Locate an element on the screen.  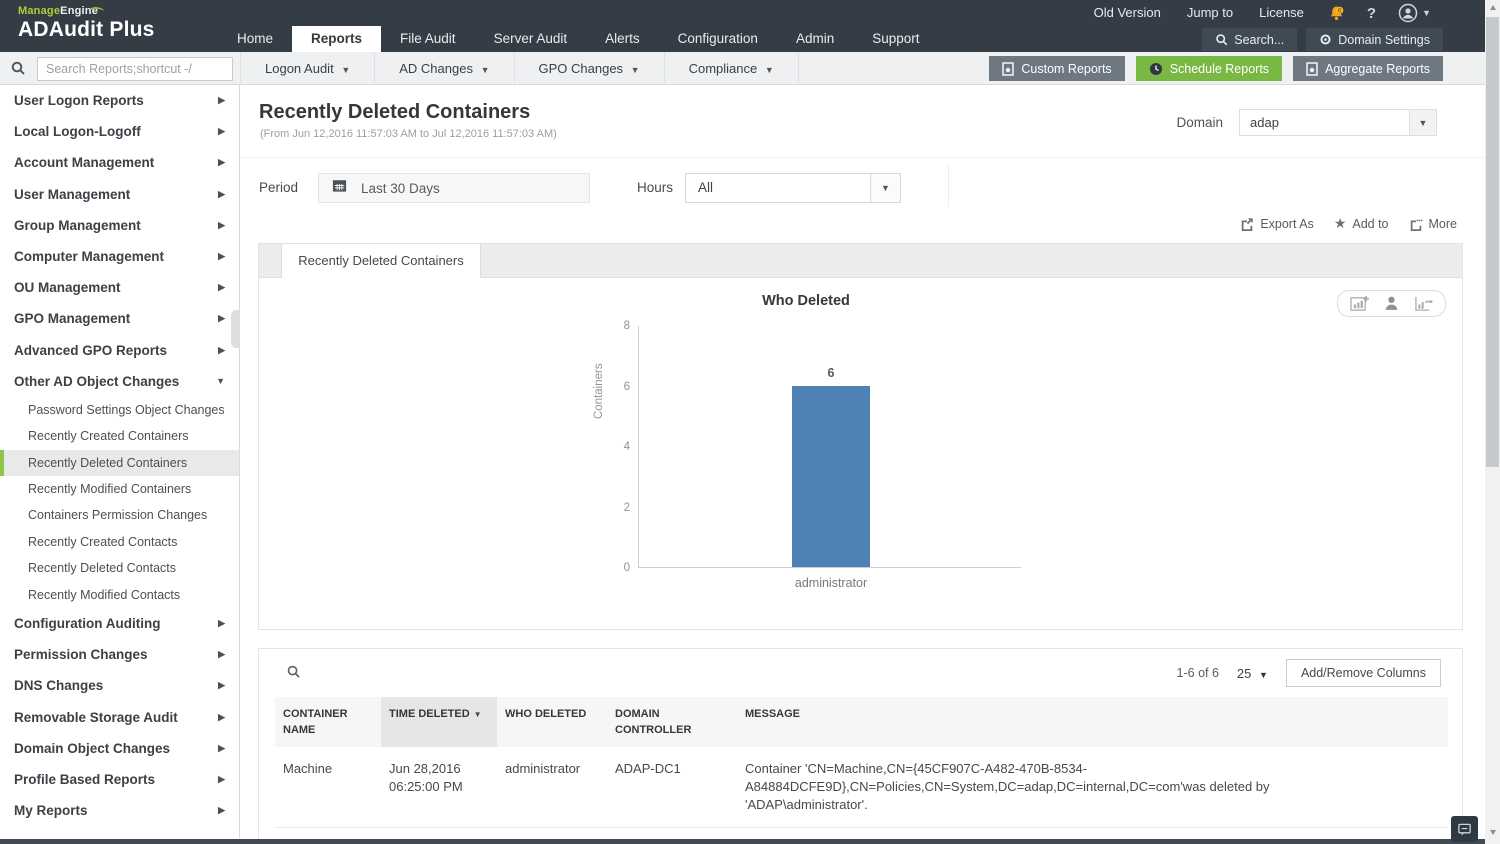
menu-gpo-changes: GPO Changes ▼ is located at coordinates (590, 68).